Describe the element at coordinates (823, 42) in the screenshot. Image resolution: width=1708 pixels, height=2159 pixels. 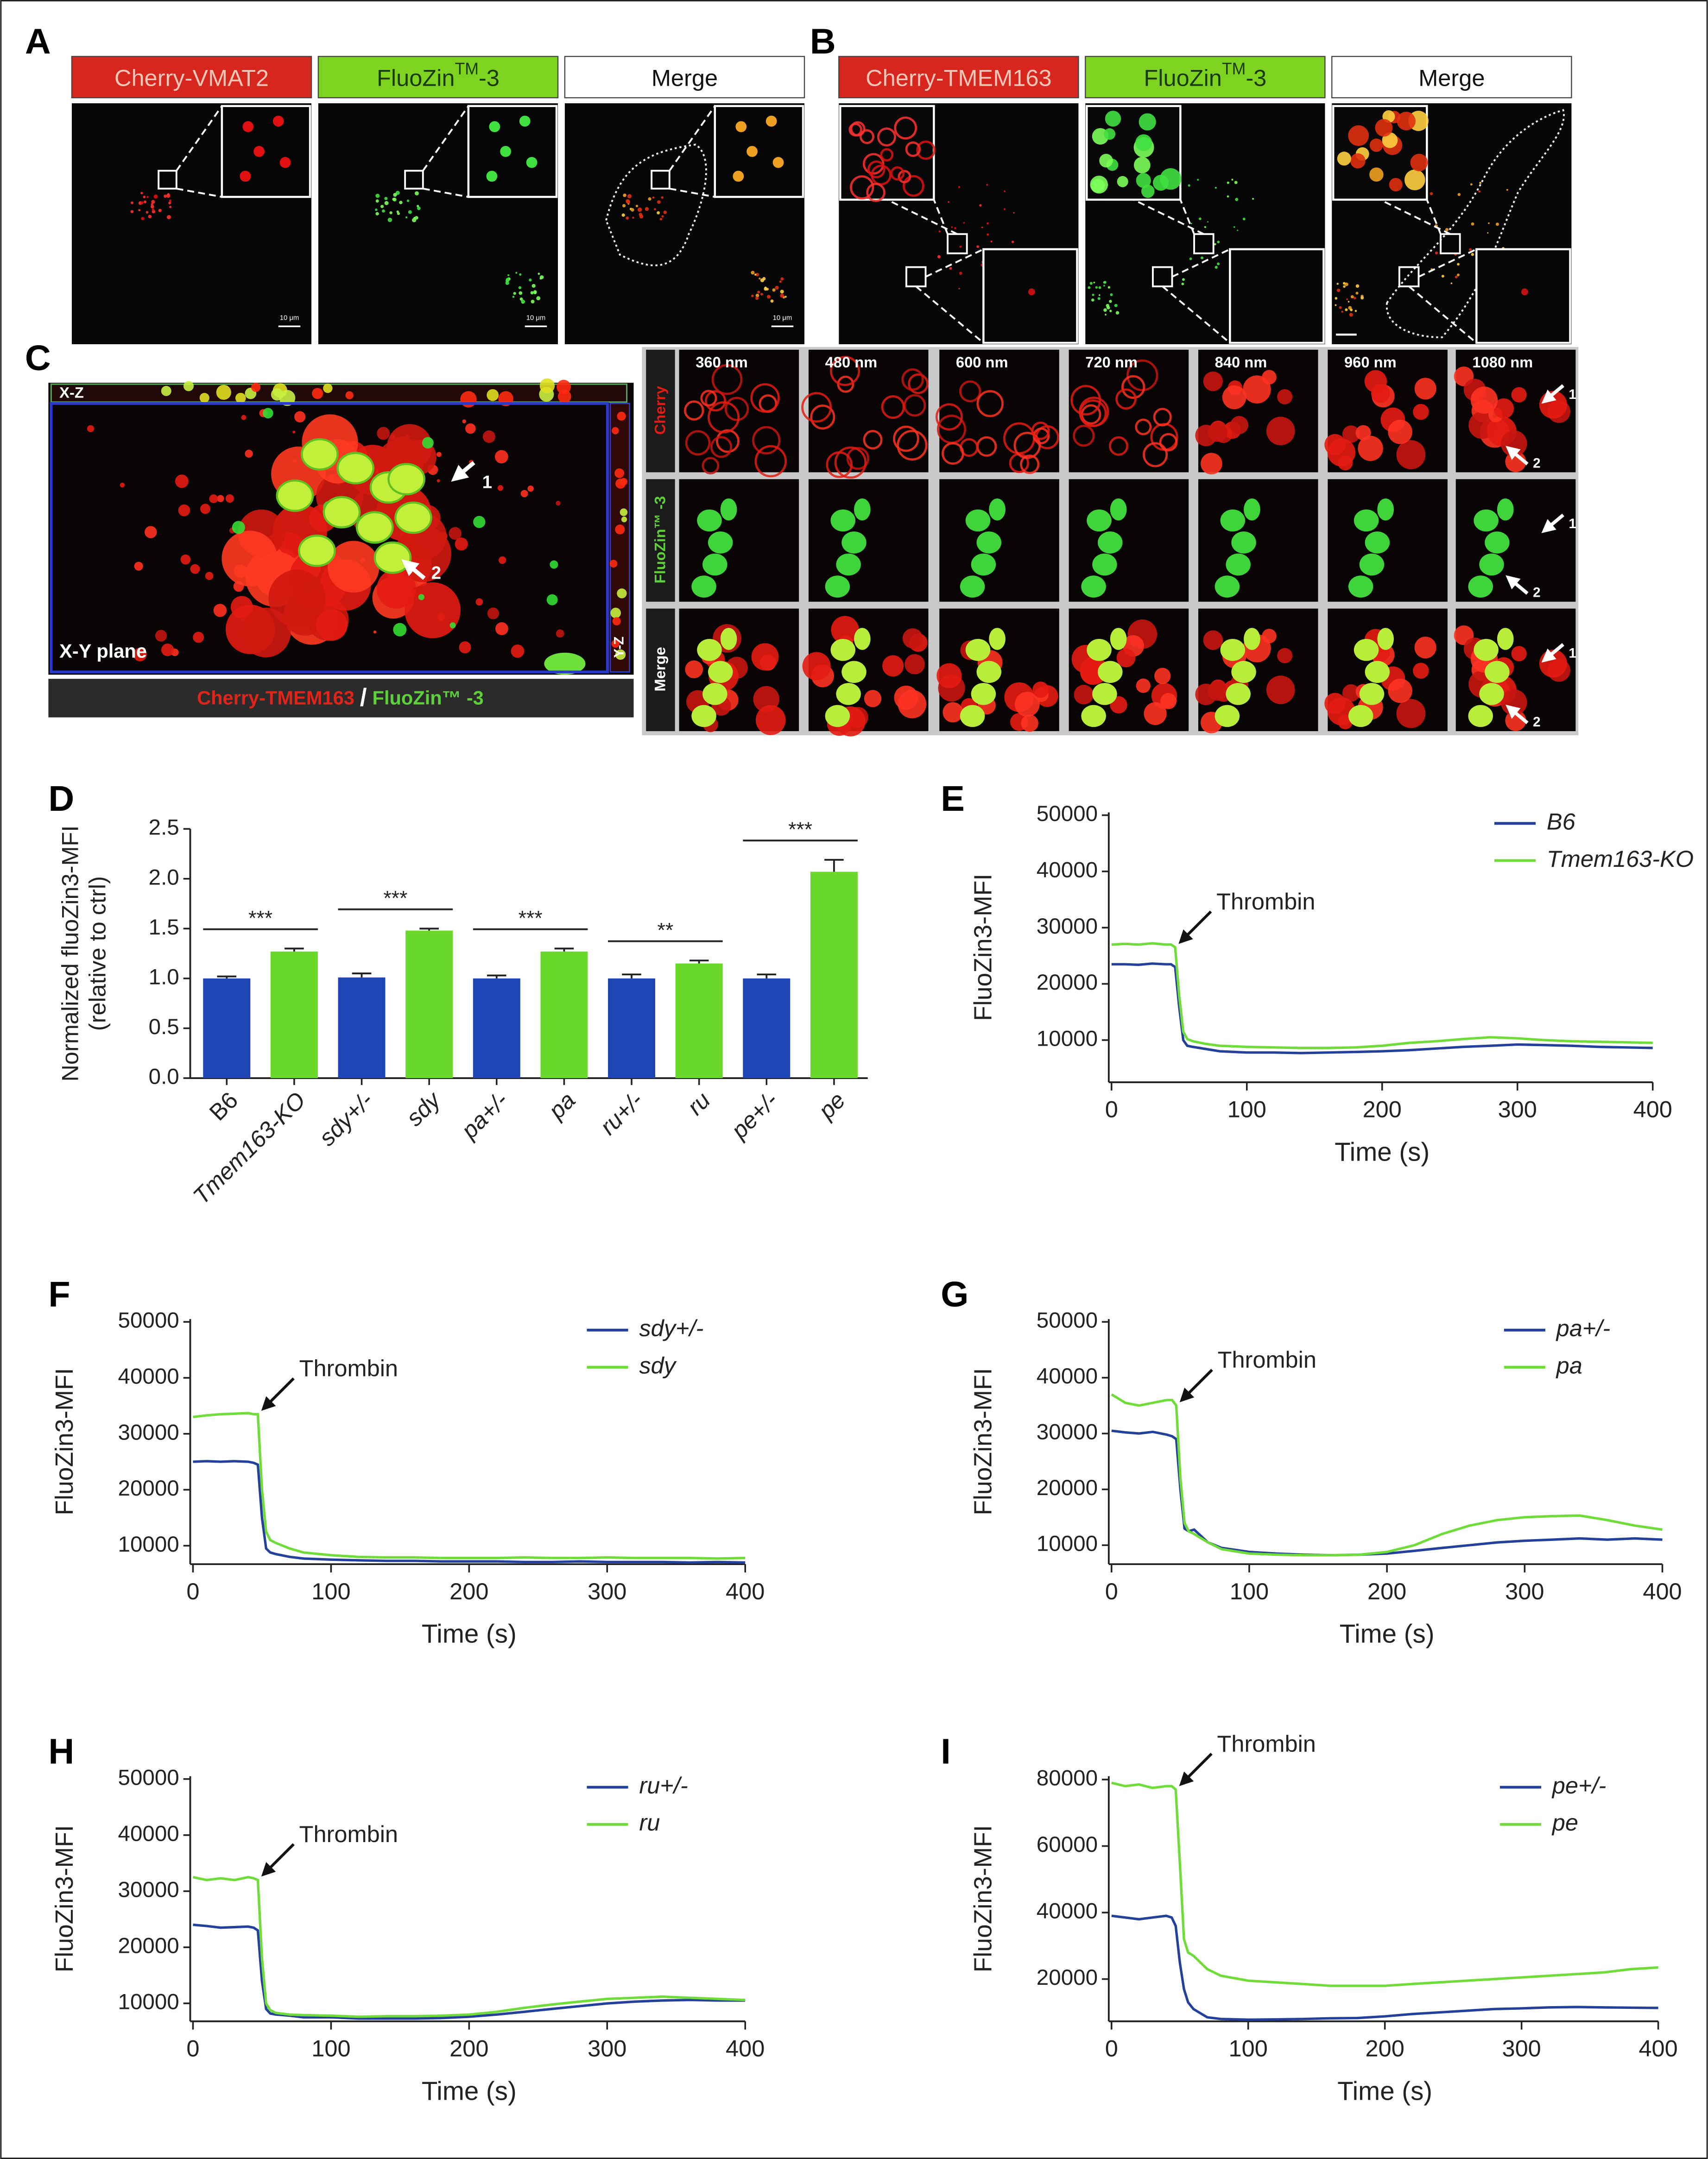
I see `panel-letter: B` at that location.